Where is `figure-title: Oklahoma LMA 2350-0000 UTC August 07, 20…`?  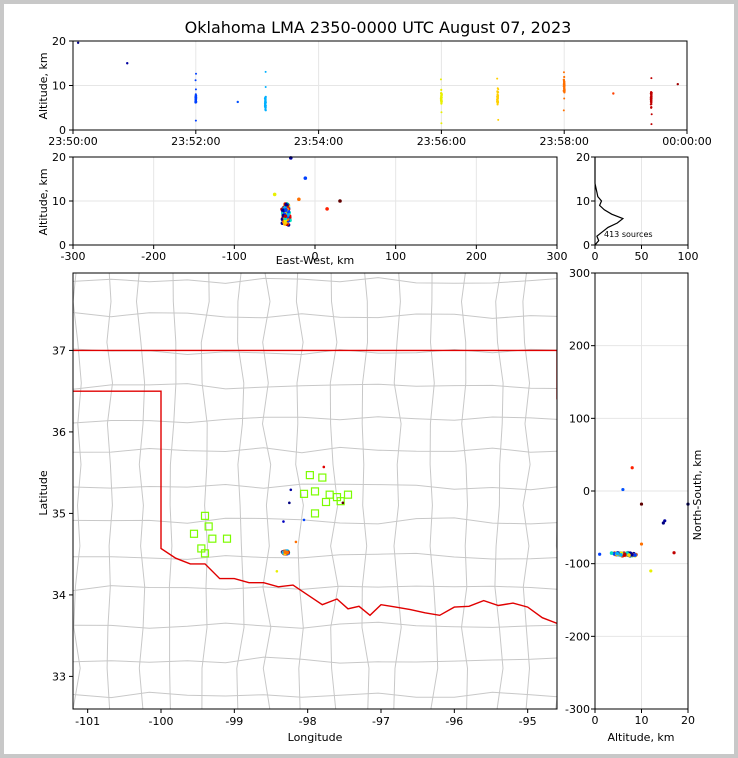
figure-title: Oklahoma LMA 2350-0000 UTC August 07, 20… is located at coordinates (378, 27).